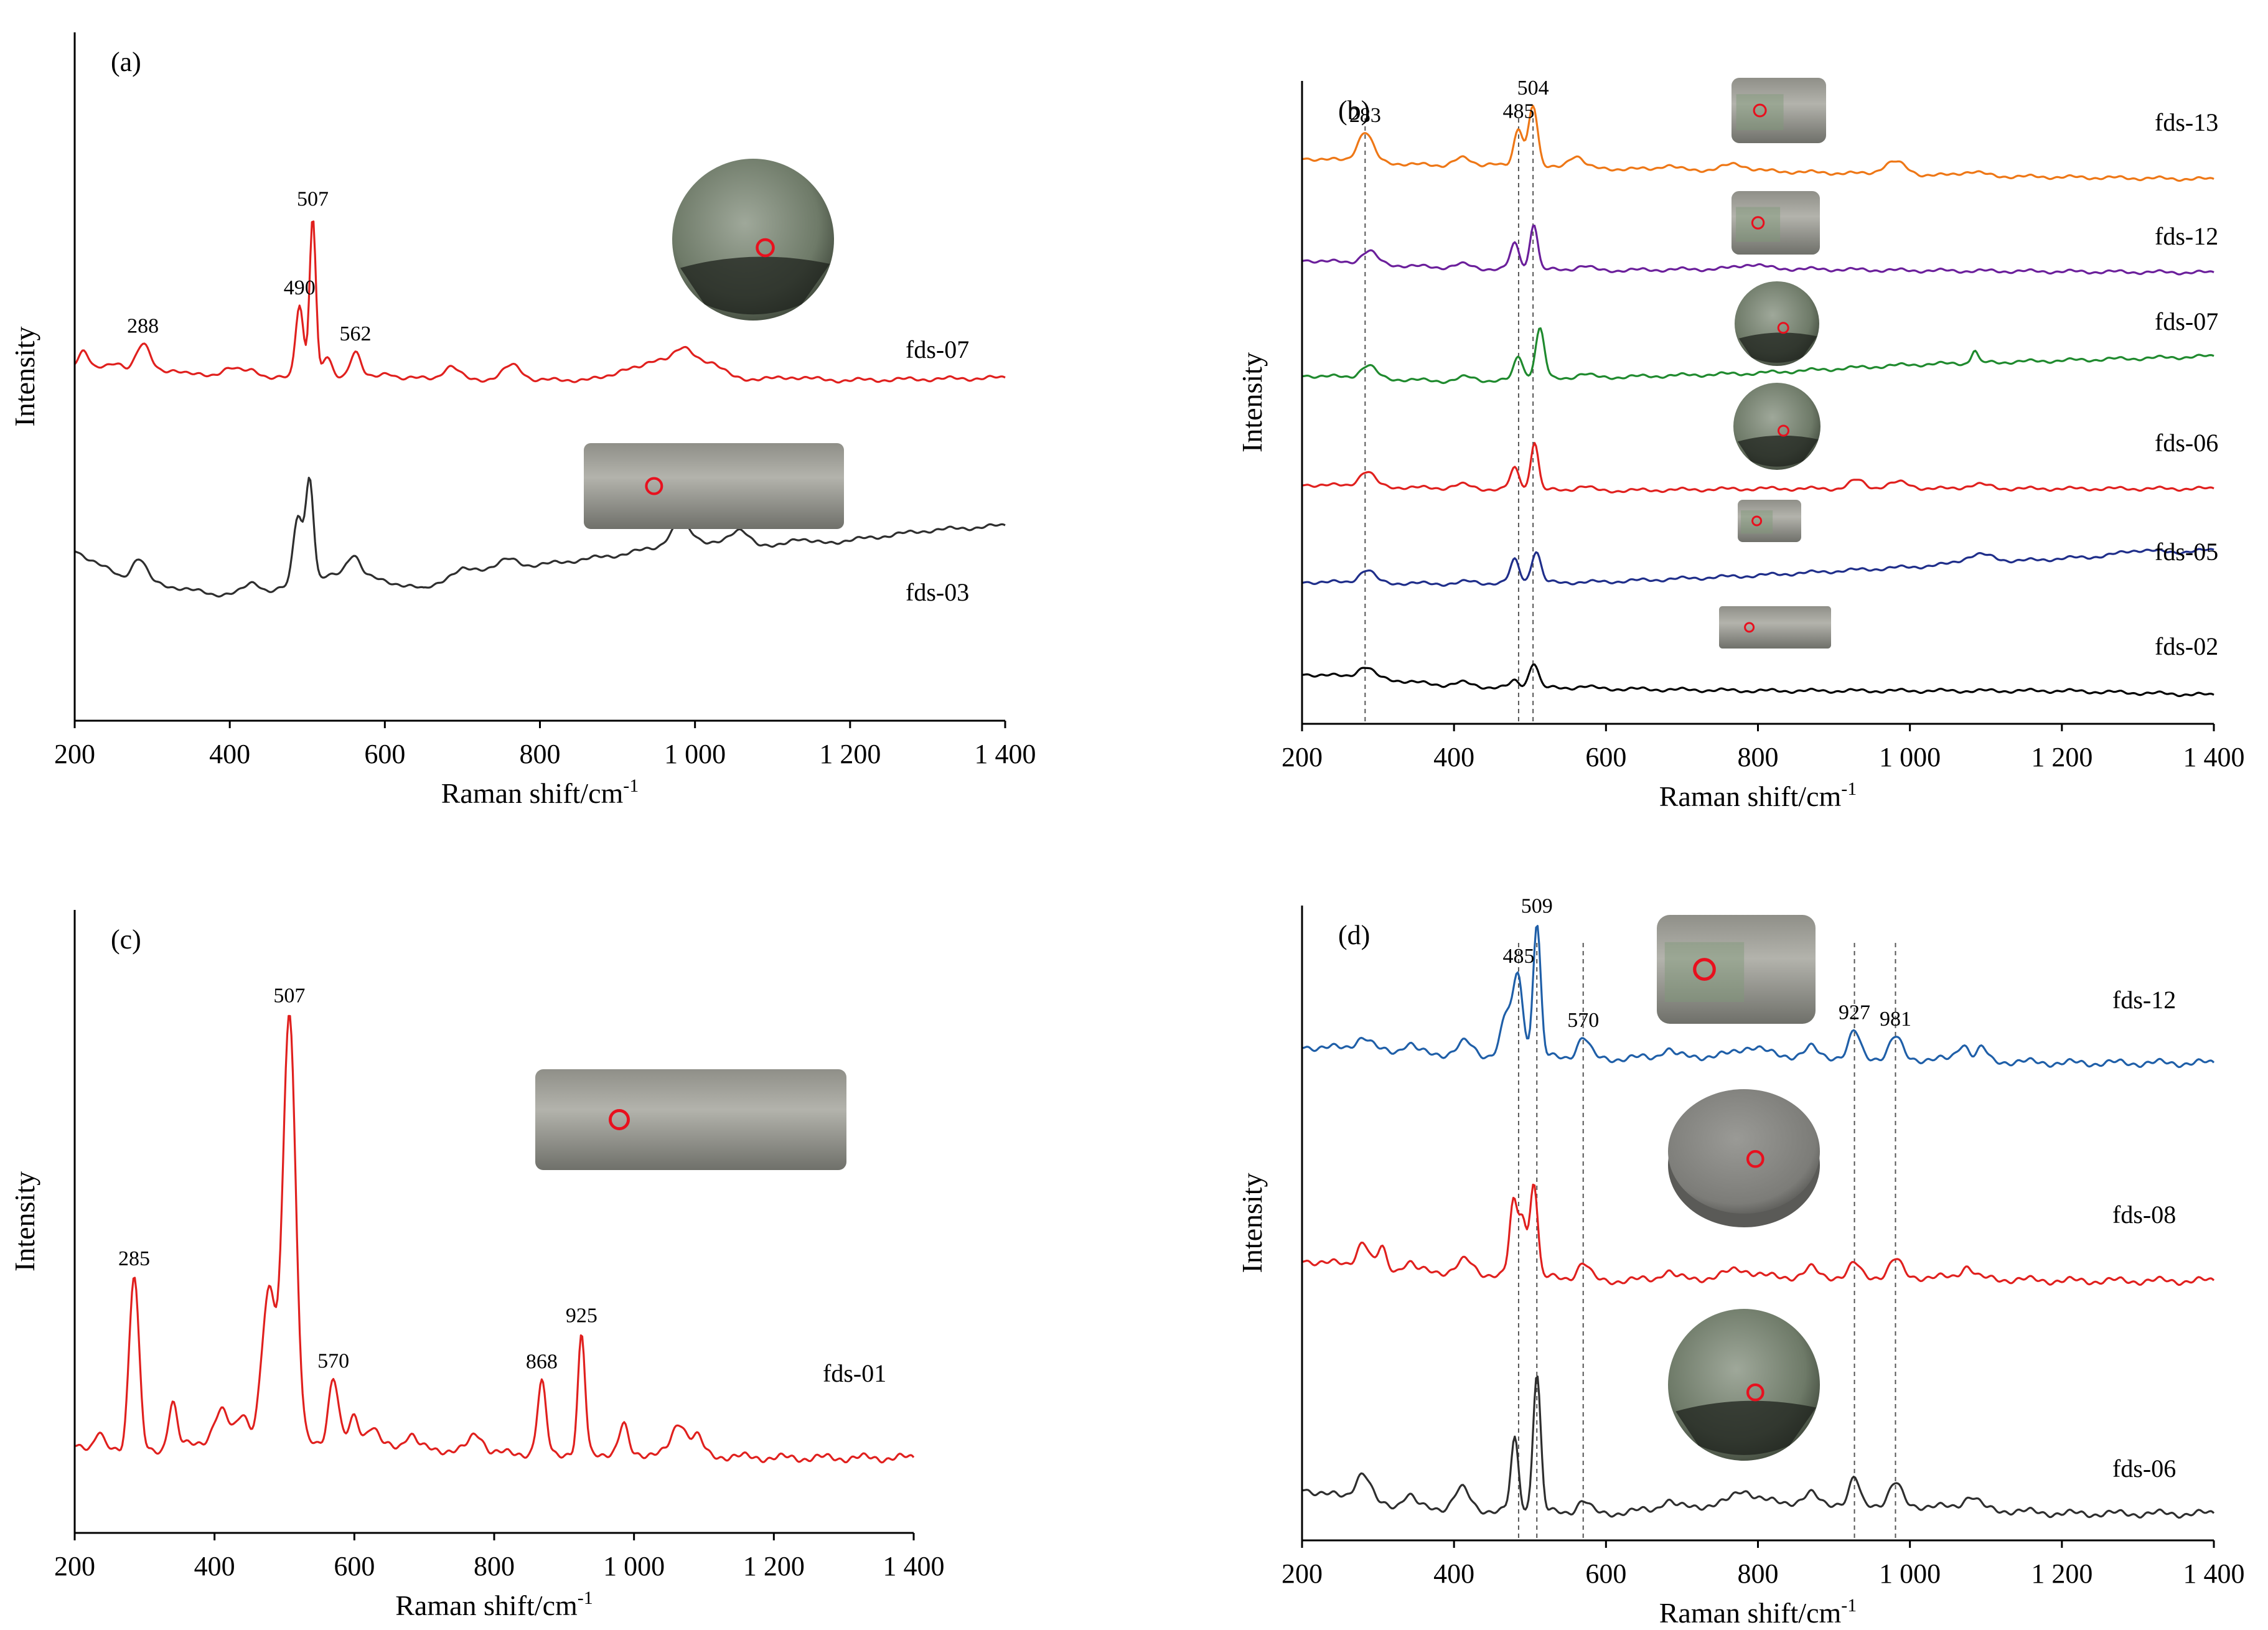 The image size is (2268, 1630). What do you see at coordinates (1744, 1385) in the screenshot?
I see `sample-photo-fds-06-d` at bounding box center [1744, 1385].